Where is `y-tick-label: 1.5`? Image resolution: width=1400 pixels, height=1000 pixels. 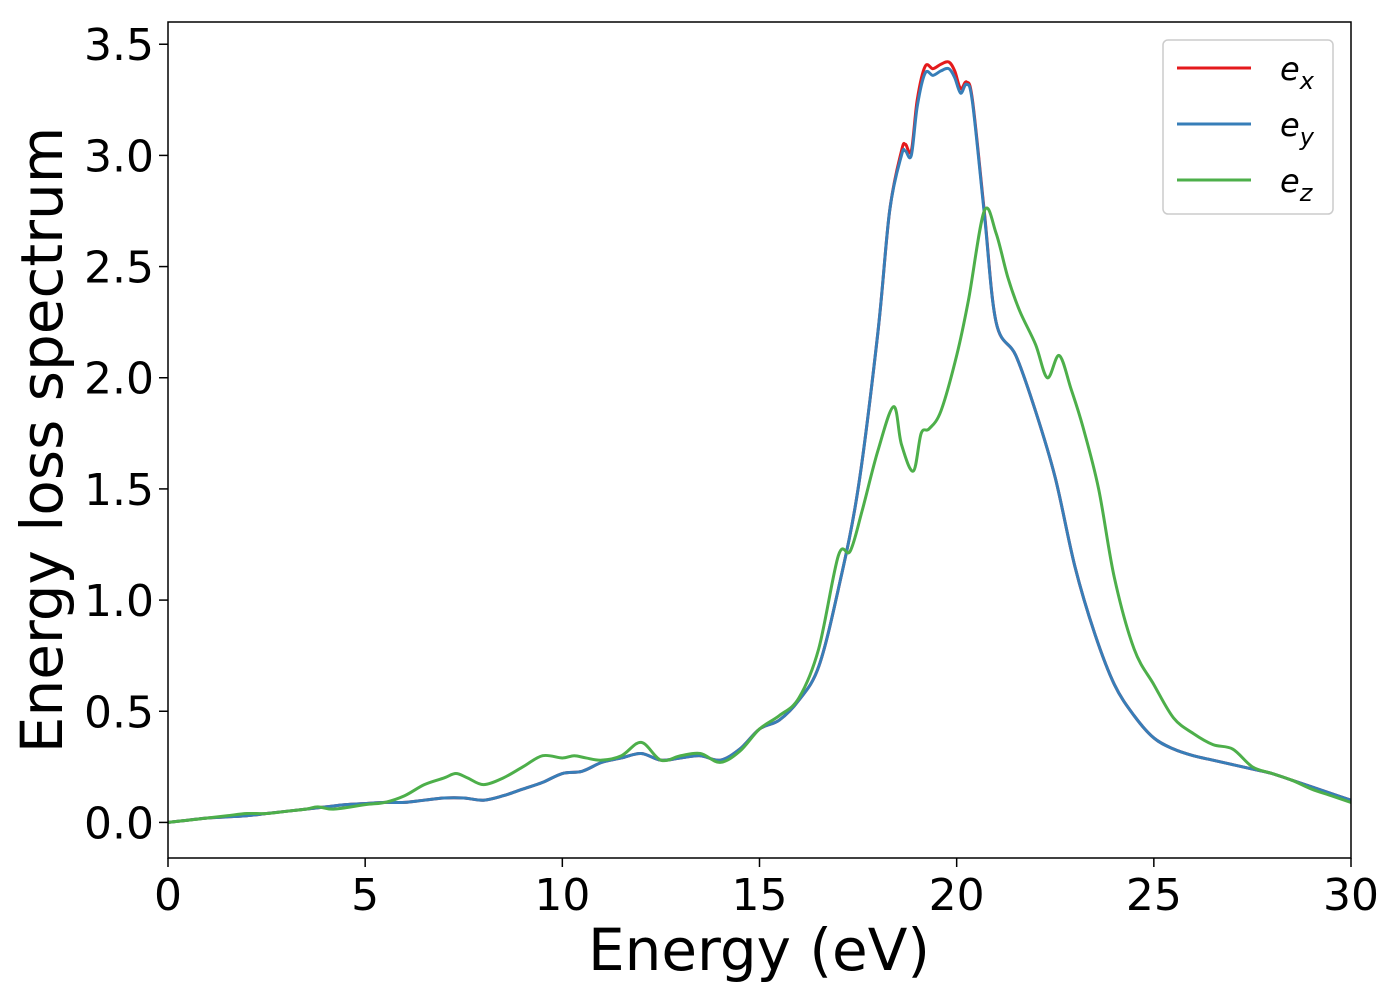 y-tick-label: 1.5 is located at coordinates (119, 490).